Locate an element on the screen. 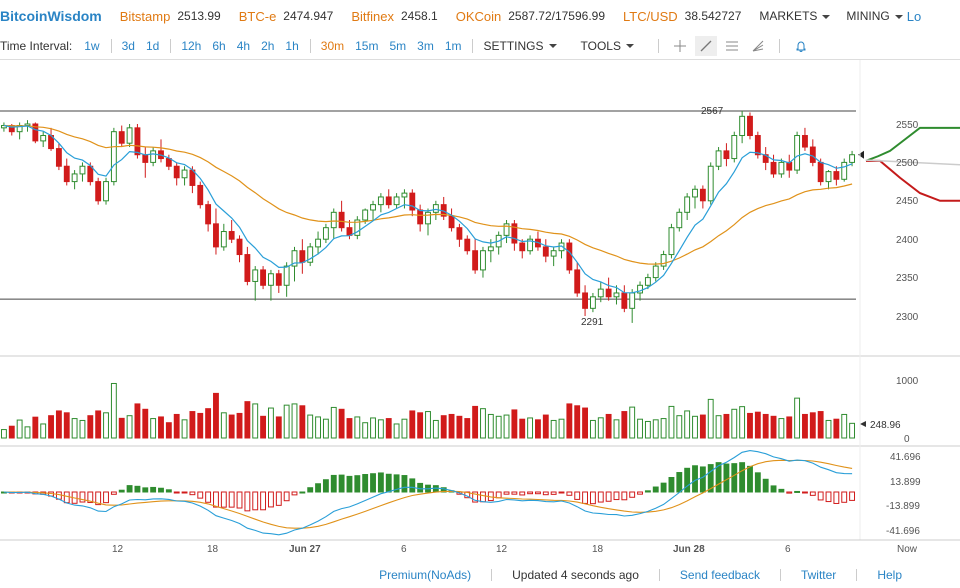  interval-1d: 1d is located at coordinates (152, 45).